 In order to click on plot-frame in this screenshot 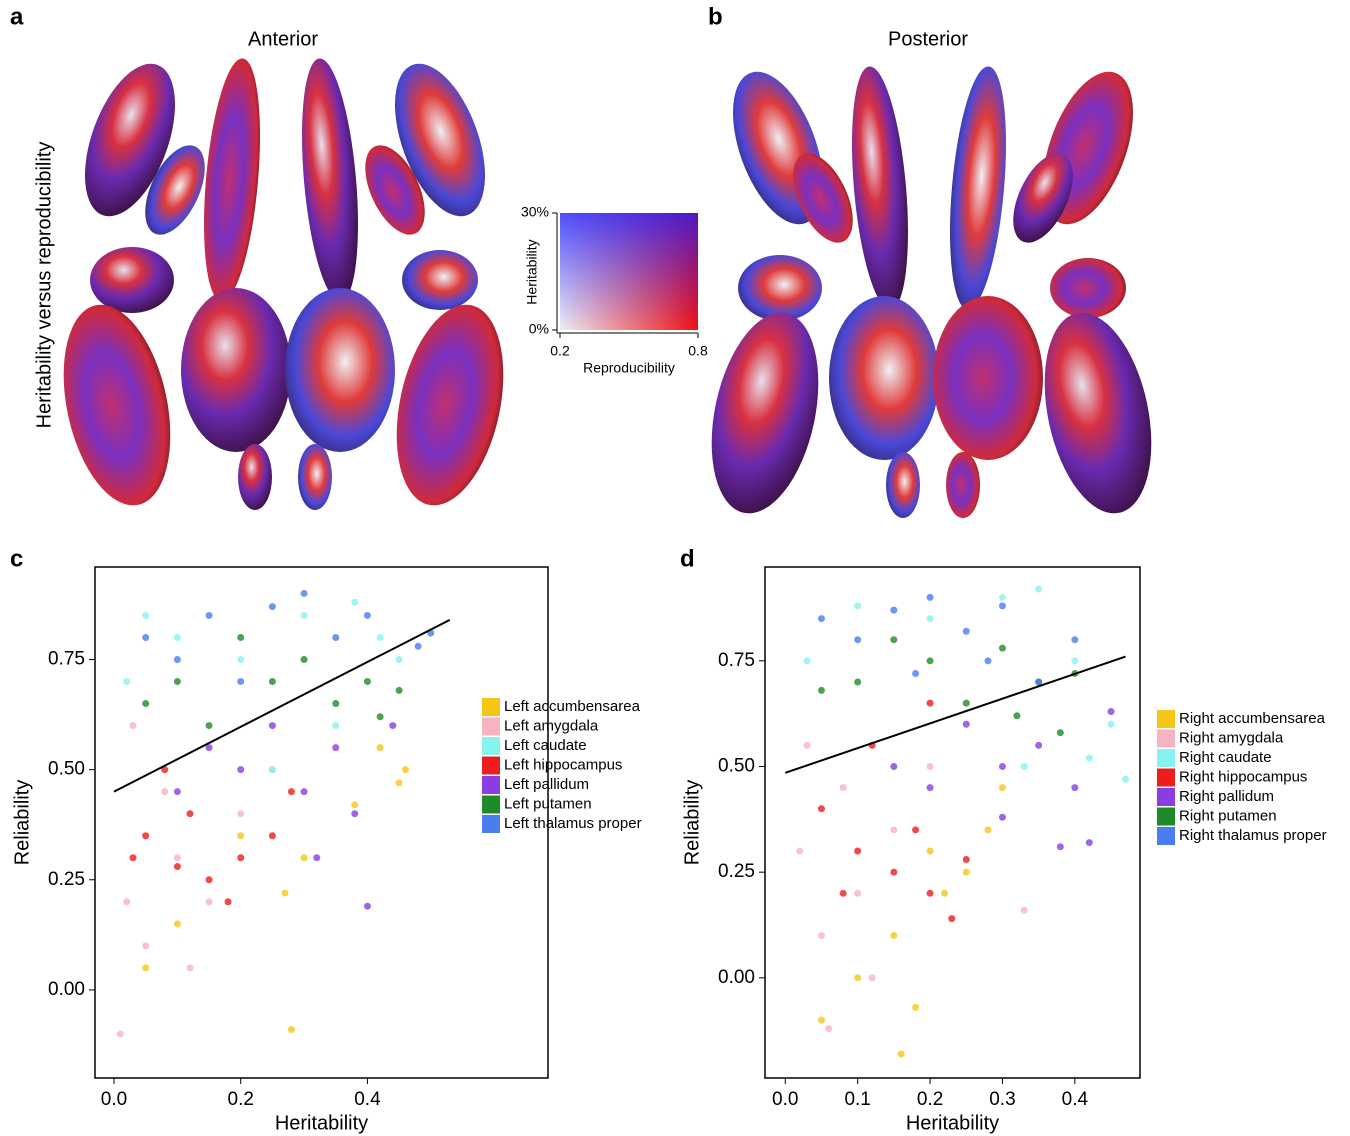, I will do `click(952, 822)`.